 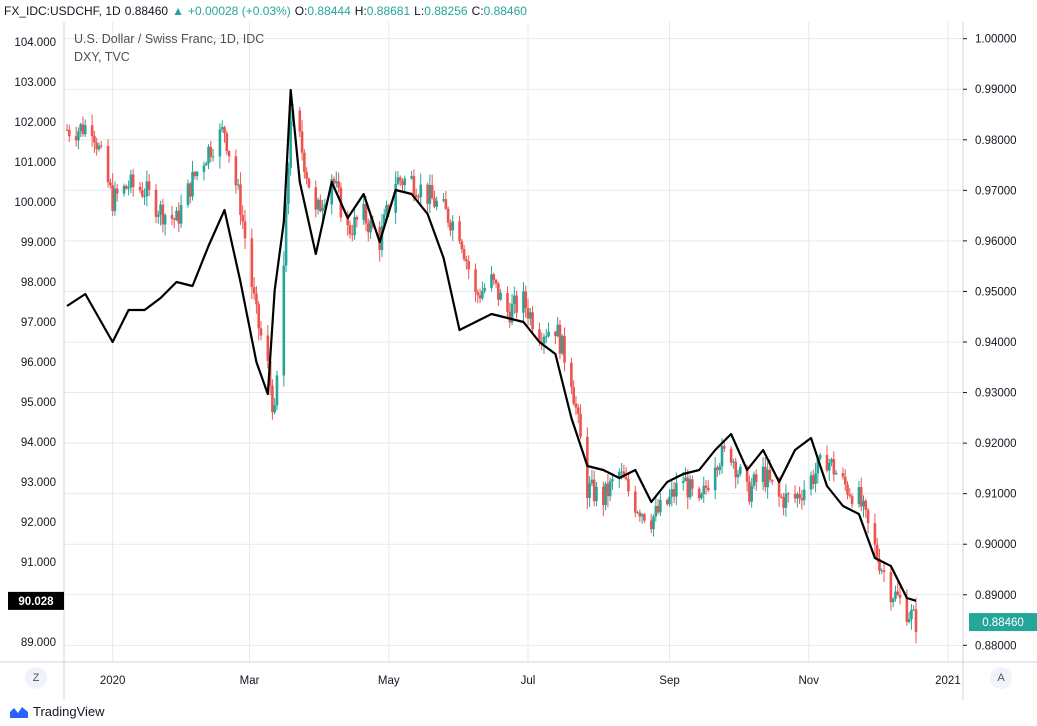 What do you see at coordinates (35, 83) in the screenshot?
I see `left-axis-tick-label: 103.000` at bounding box center [35, 83].